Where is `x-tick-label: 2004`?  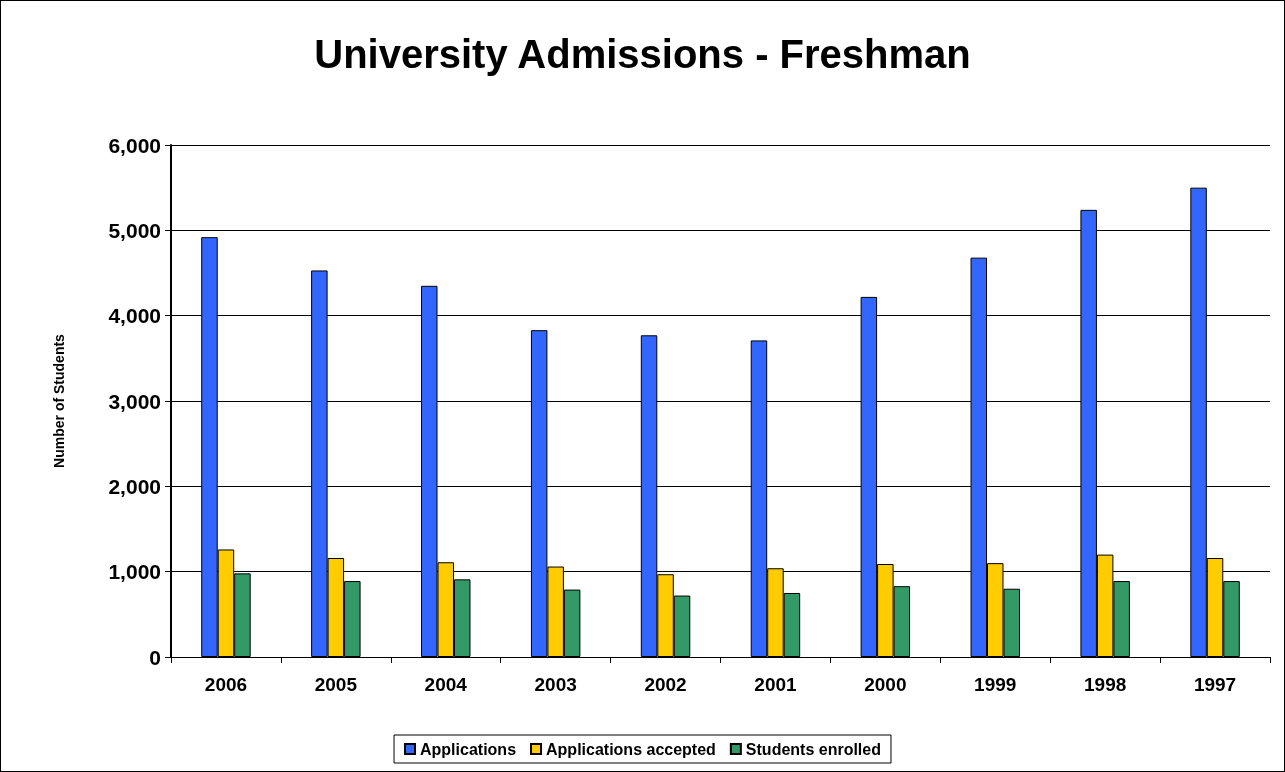 x-tick-label: 2004 is located at coordinates (446, 684).